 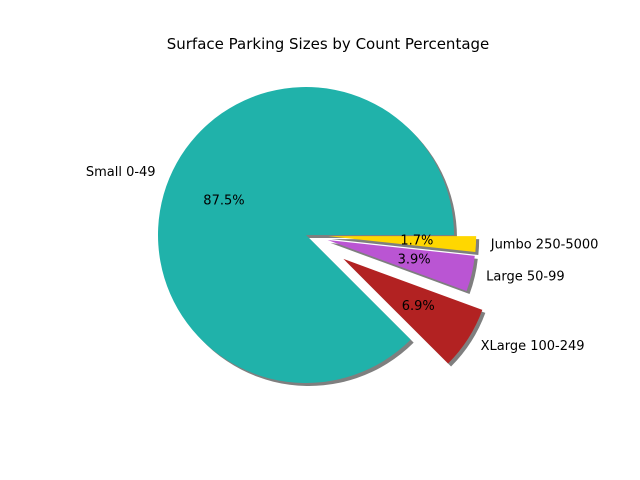 What do you see at coordinates (525, 277) in the screenshot?
I see `slice-label-large-50-99: Large 50-99` at bounding box center [525, 277].